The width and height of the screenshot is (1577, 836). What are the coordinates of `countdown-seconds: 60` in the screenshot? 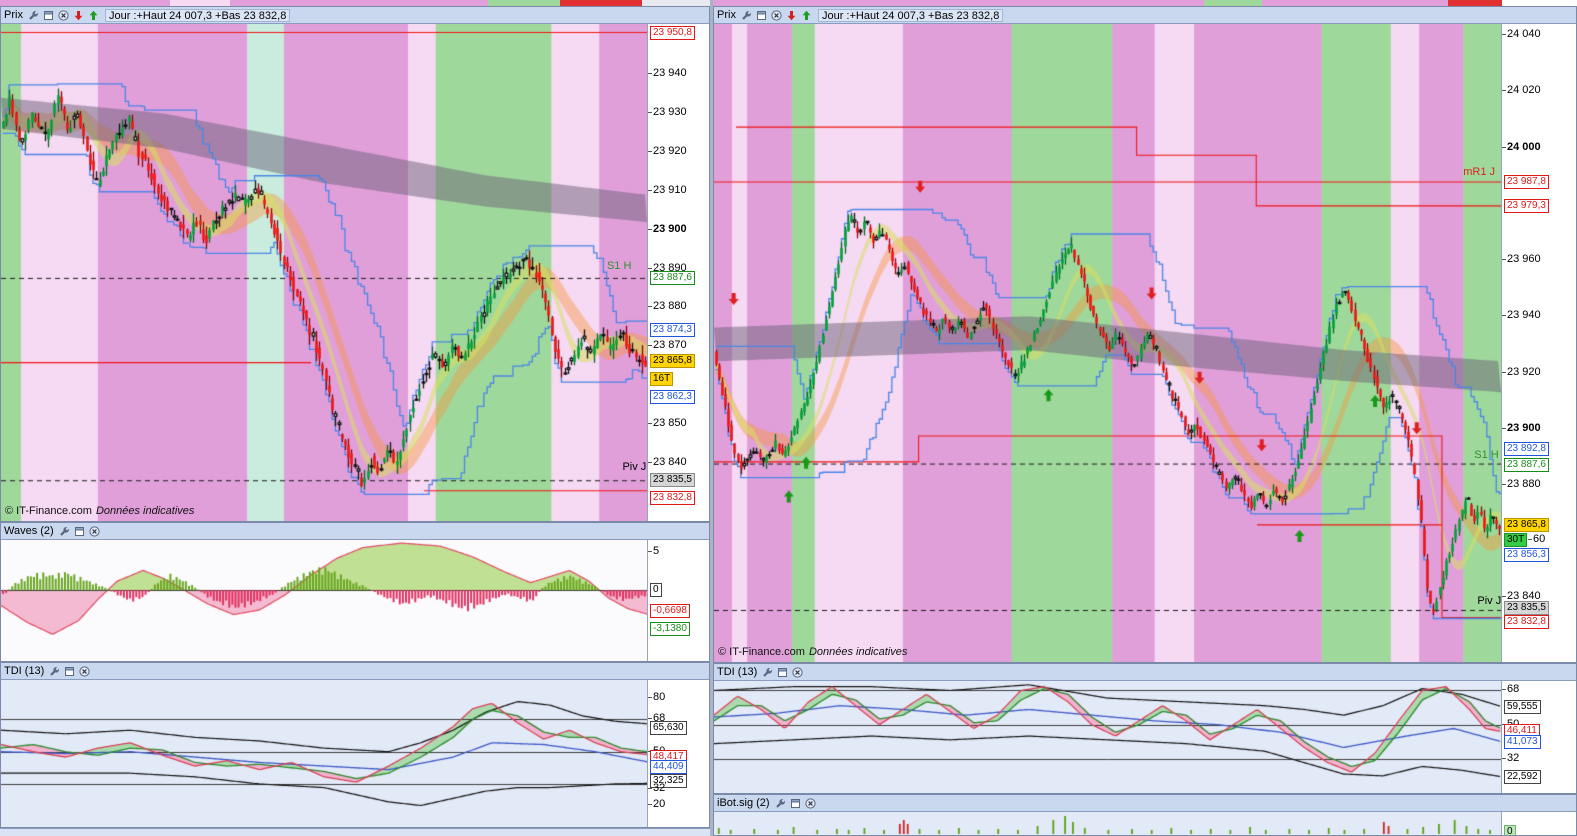 It's located at (1536, 539).